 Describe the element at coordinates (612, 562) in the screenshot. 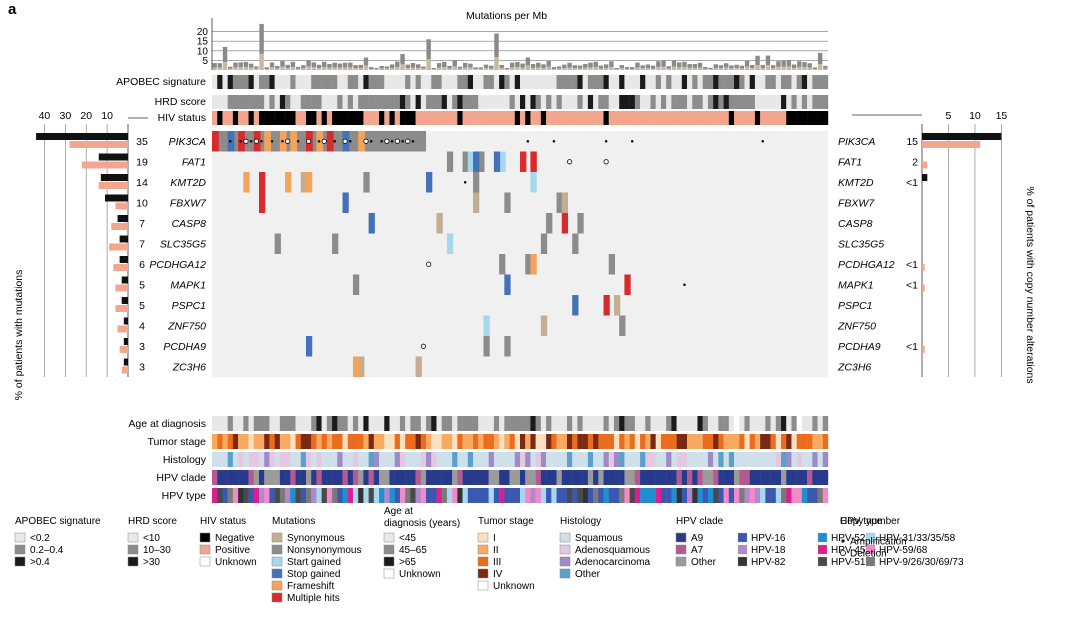

I see `legend-label: Adenocarcinoma` at that location.